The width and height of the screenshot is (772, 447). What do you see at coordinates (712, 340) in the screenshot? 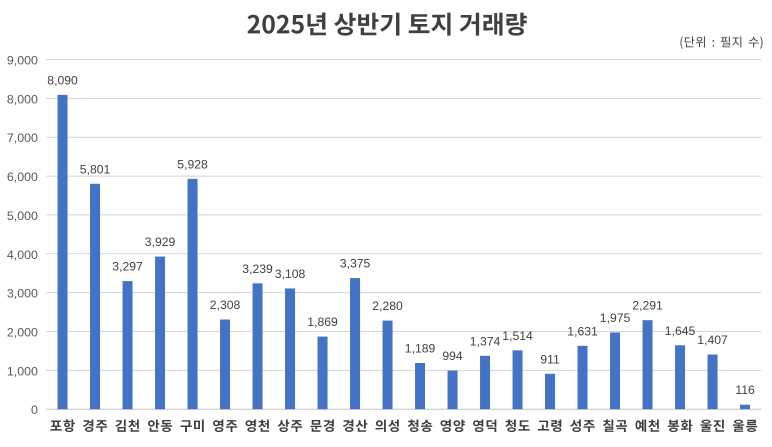
I see `svg-text: 1,407` at bounding box center [712, 340].